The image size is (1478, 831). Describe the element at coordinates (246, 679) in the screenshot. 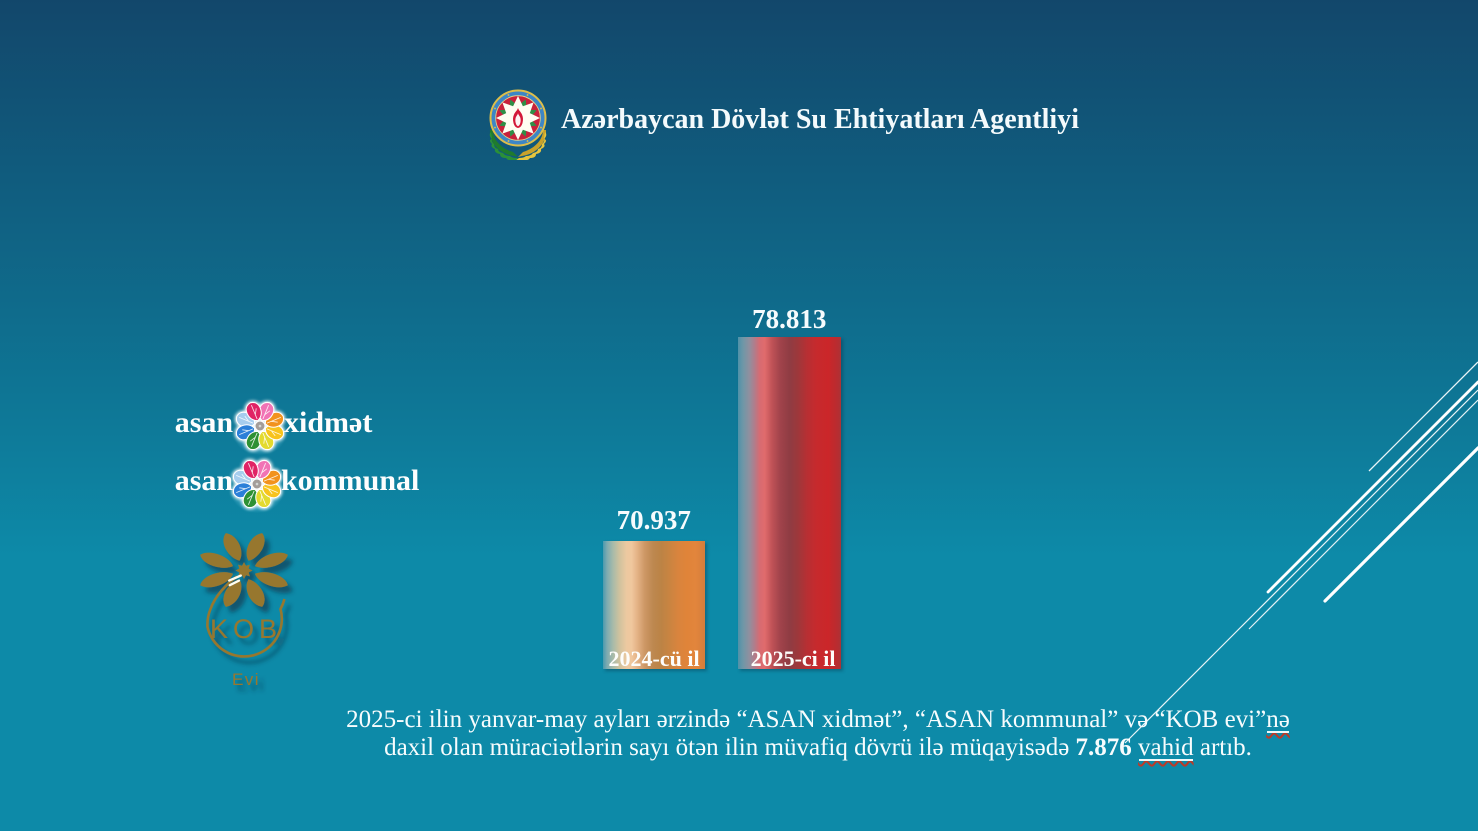

I see `svg-text: Evi` at that location.